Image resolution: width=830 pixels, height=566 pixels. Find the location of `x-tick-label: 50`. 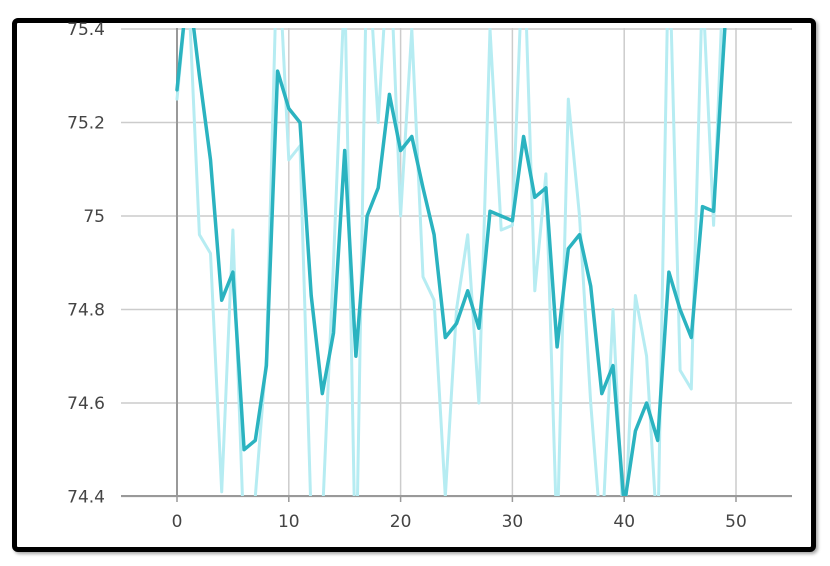

x-tick-label: 50 is located at coordinates (736, 522).